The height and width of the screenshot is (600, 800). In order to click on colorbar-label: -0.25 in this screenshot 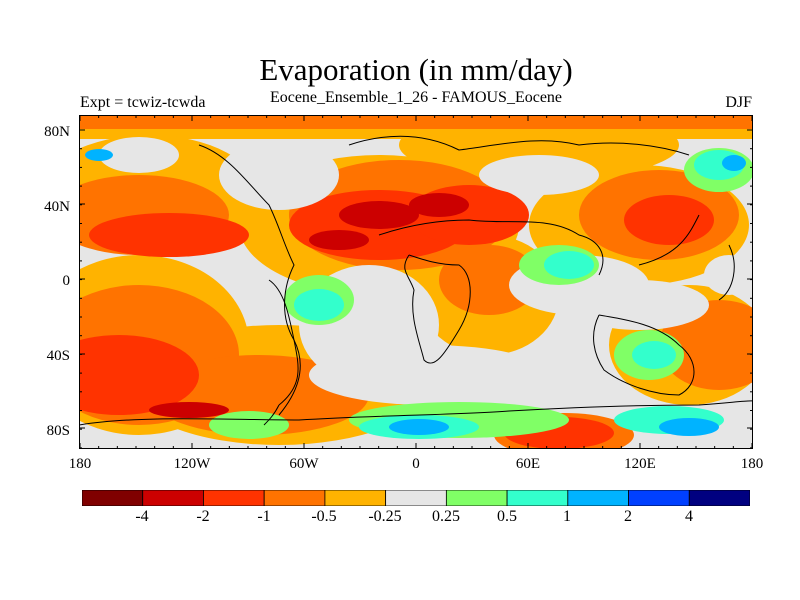, I will do `click(385, 516)`.